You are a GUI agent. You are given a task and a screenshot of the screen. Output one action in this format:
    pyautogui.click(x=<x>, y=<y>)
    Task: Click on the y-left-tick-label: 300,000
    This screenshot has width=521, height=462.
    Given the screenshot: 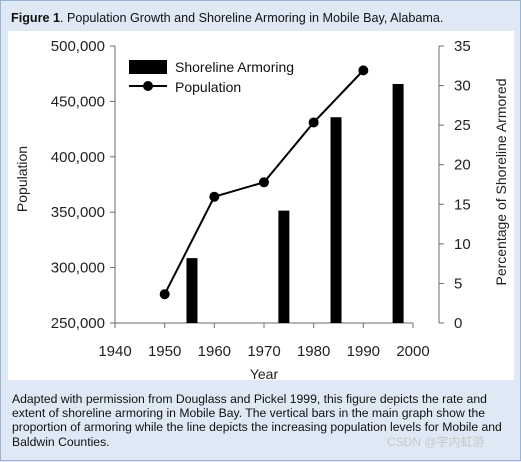 What is the action you would take?
    pyautogui.click(x=78, y=268)
    